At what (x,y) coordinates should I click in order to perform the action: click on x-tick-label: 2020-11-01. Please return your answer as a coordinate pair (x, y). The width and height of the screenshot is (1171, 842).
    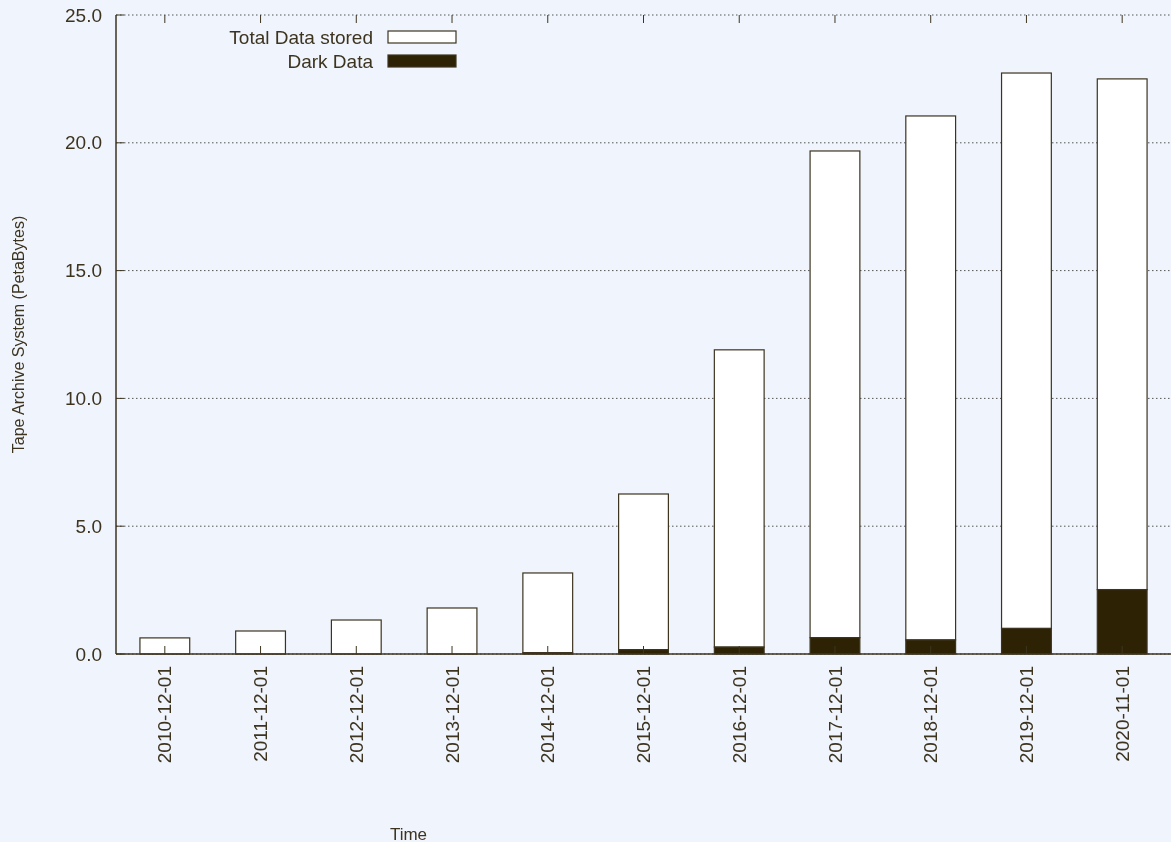
    Looking at the image, I should click on (1122, 714).